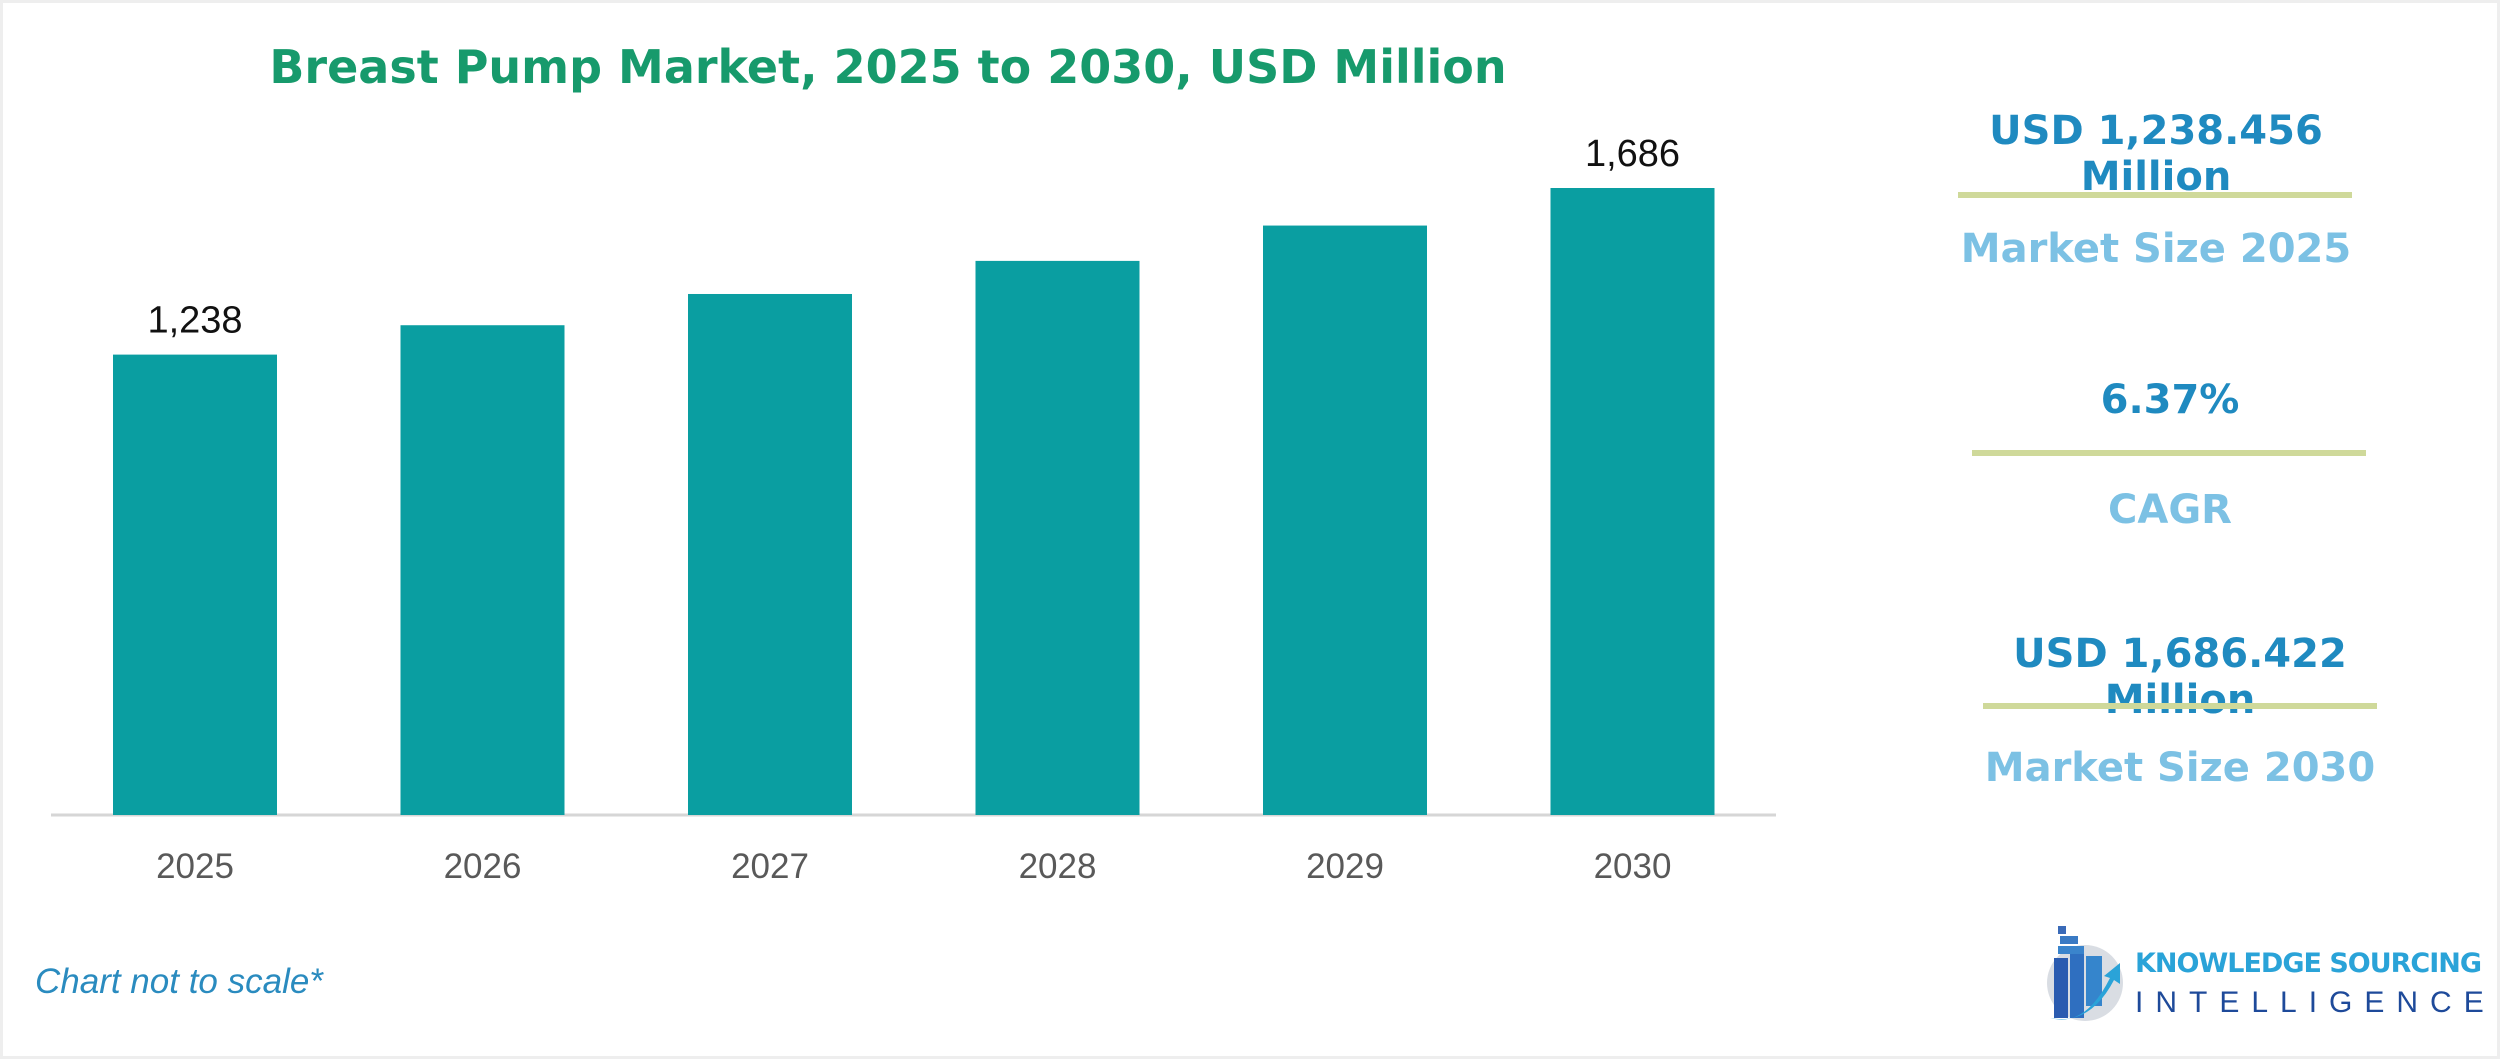 This screenshot has height=1059, width=2500. Describe the element at coordinates (2180, 677) in the screenshot. I see `kpi-market-size-2030-value: USD 1,686.422 Million` at that location.